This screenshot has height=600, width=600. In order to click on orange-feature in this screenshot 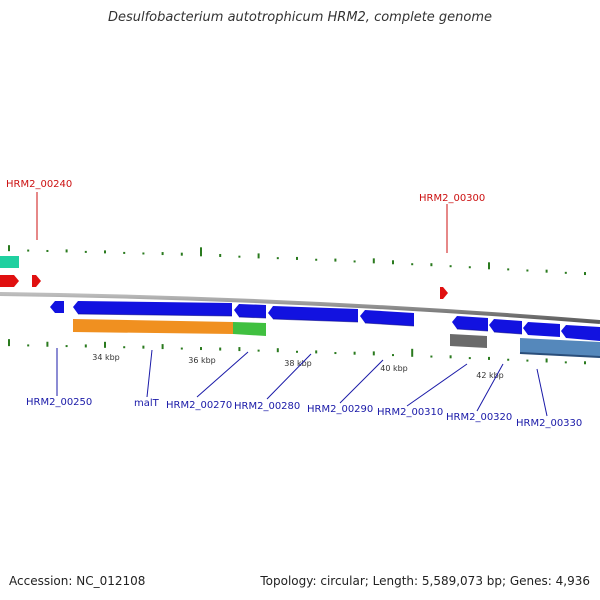, I will do `click(153, 326)`.